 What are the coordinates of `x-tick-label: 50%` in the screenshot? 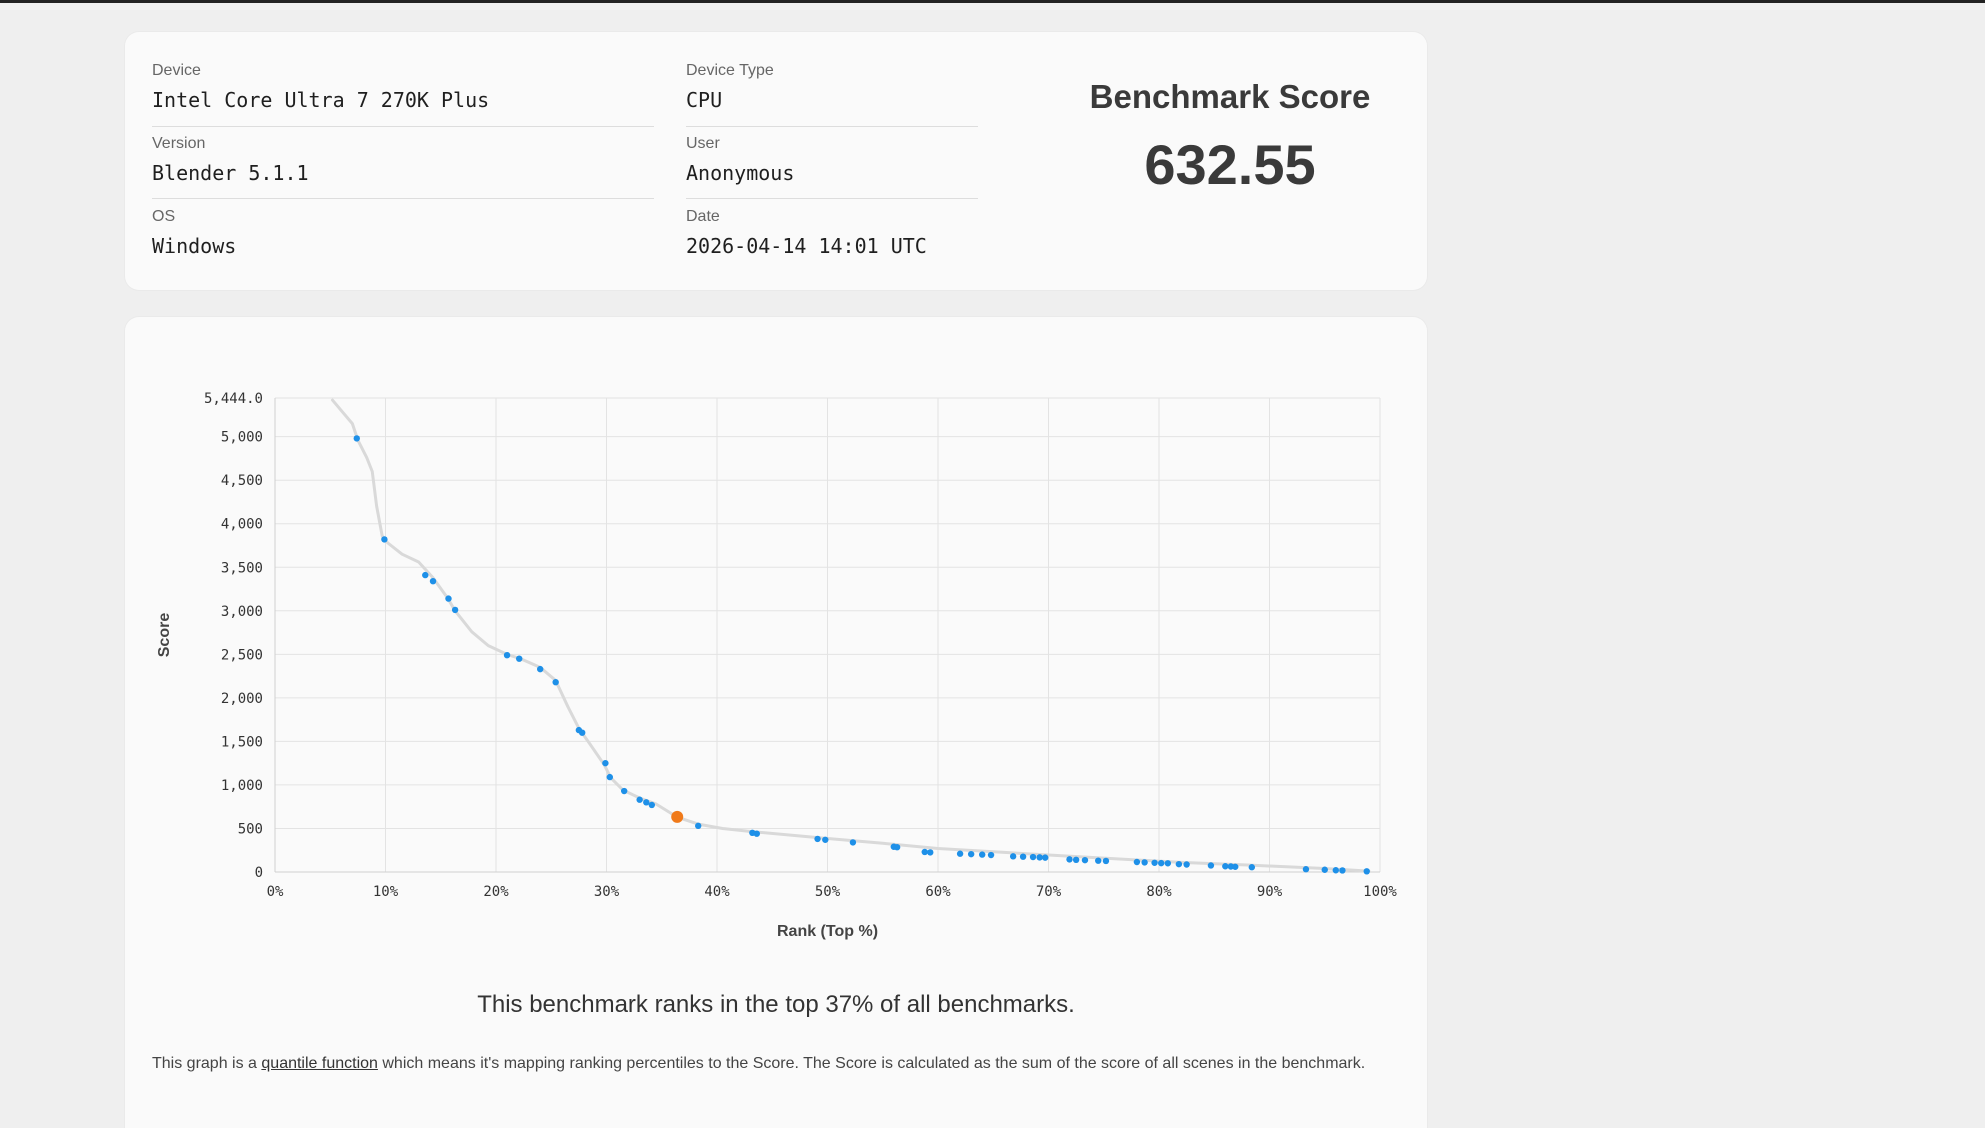 It's located at (828, 892).